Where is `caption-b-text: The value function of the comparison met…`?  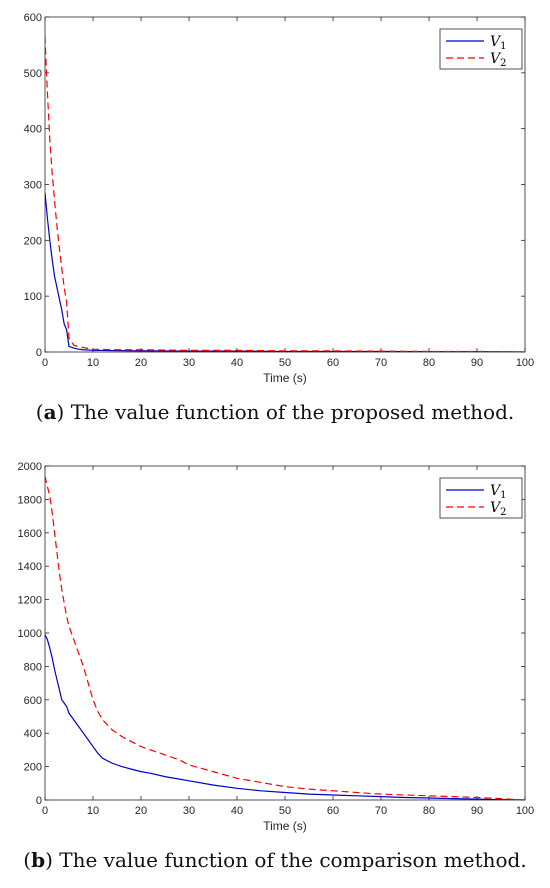
caption-b-text: The value function of the comparison met… is located at coordinates (289, 860).